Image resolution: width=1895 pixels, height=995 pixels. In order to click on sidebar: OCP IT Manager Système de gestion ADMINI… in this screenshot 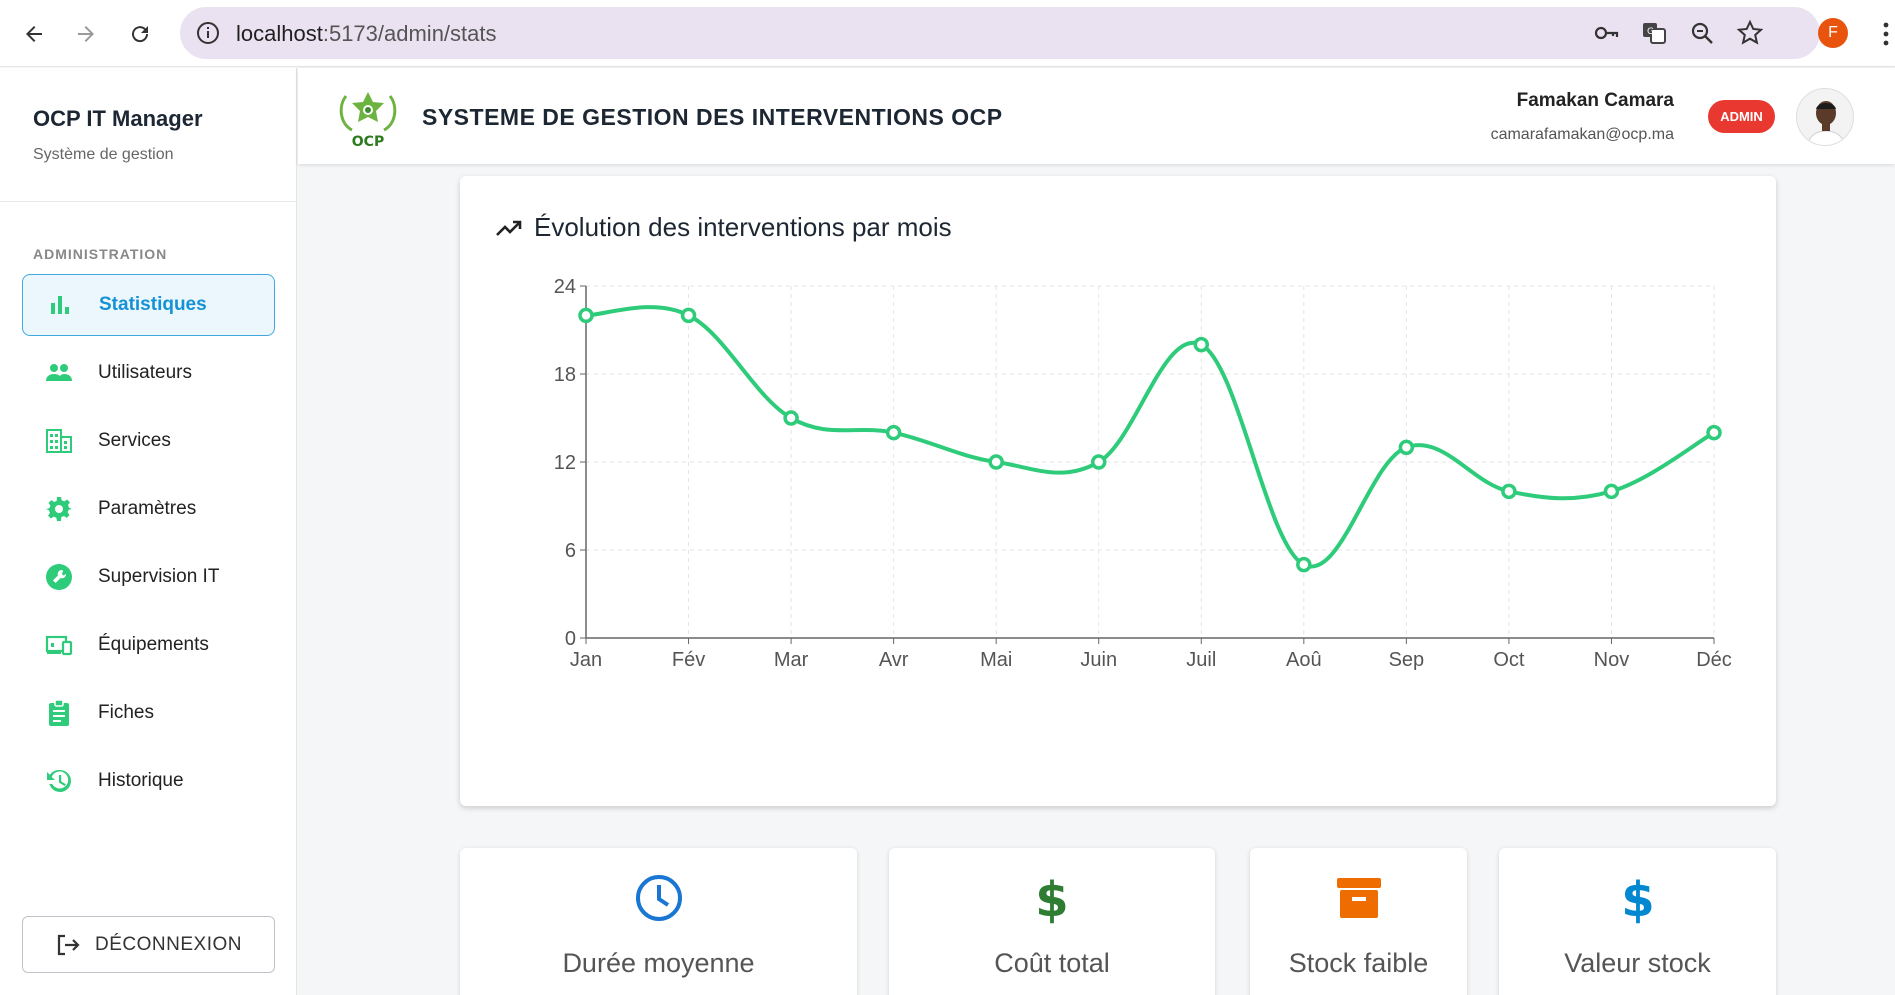, I will do `click(148, 531)`.